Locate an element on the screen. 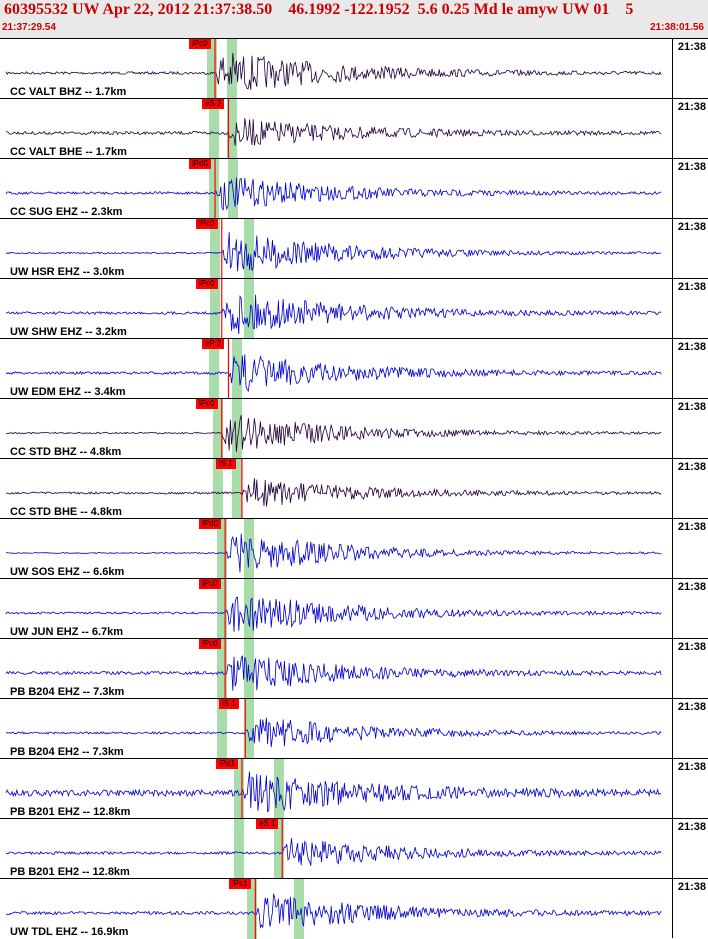 The image size is (708, 939). channel-panel: iPc0 UW JUN EHZ -- 6.7km 21:38 is located at coordinates (354, 608).